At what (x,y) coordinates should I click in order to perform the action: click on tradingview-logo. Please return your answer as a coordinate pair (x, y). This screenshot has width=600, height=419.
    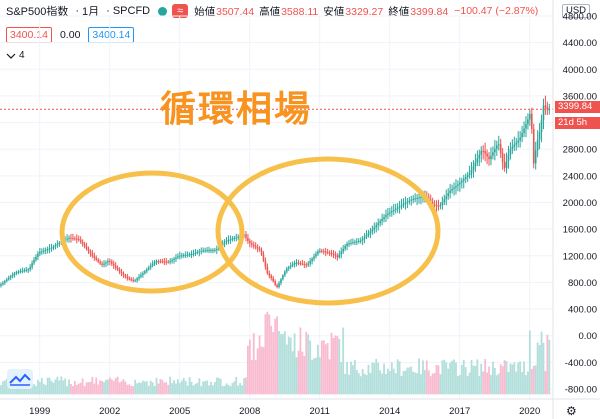
    Looking at the image, I should click on (20, 379).